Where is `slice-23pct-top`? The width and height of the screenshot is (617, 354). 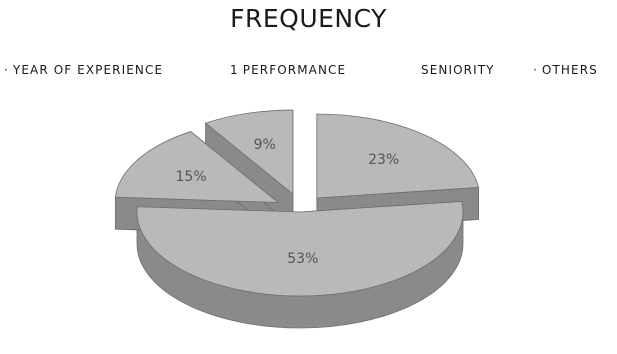 slice-23pct-top is located at coordinates (398, 156).